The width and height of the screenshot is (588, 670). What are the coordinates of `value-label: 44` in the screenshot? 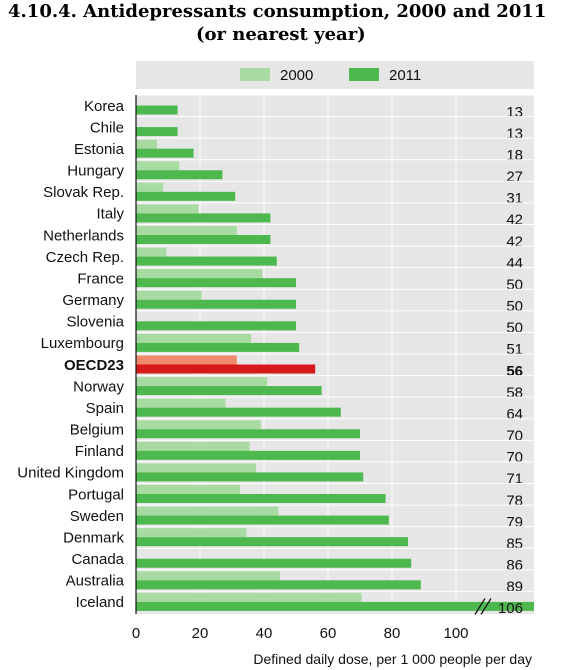 It's located at (514, 263).